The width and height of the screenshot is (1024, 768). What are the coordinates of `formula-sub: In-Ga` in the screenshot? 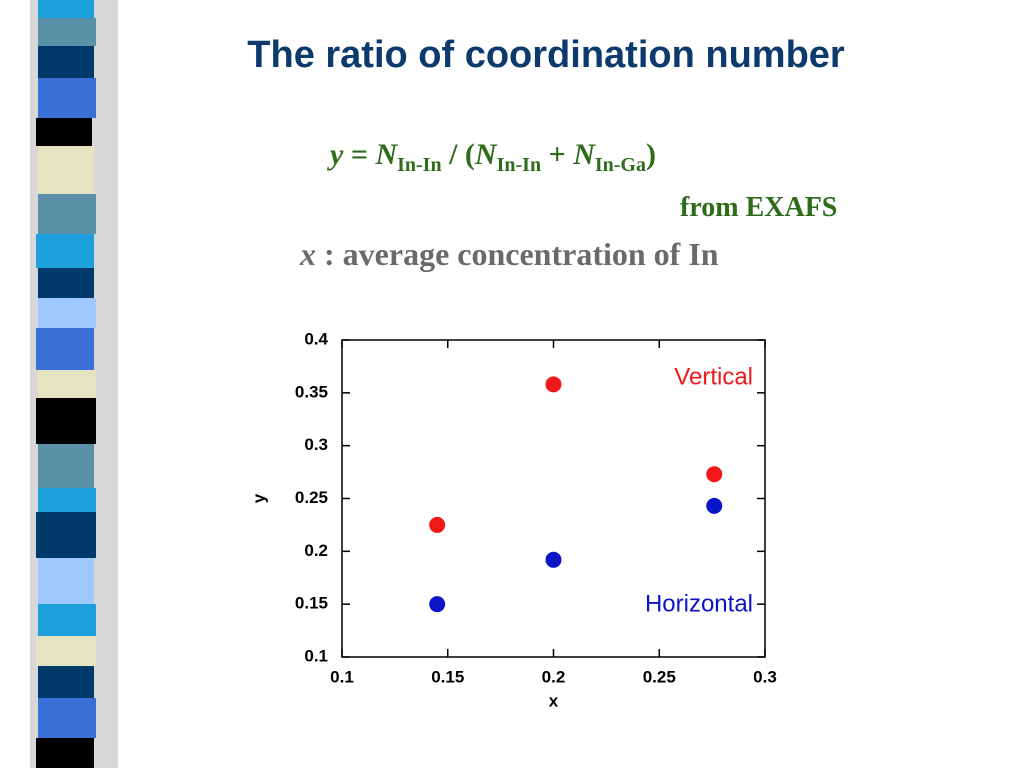 It's located at (620, 165).